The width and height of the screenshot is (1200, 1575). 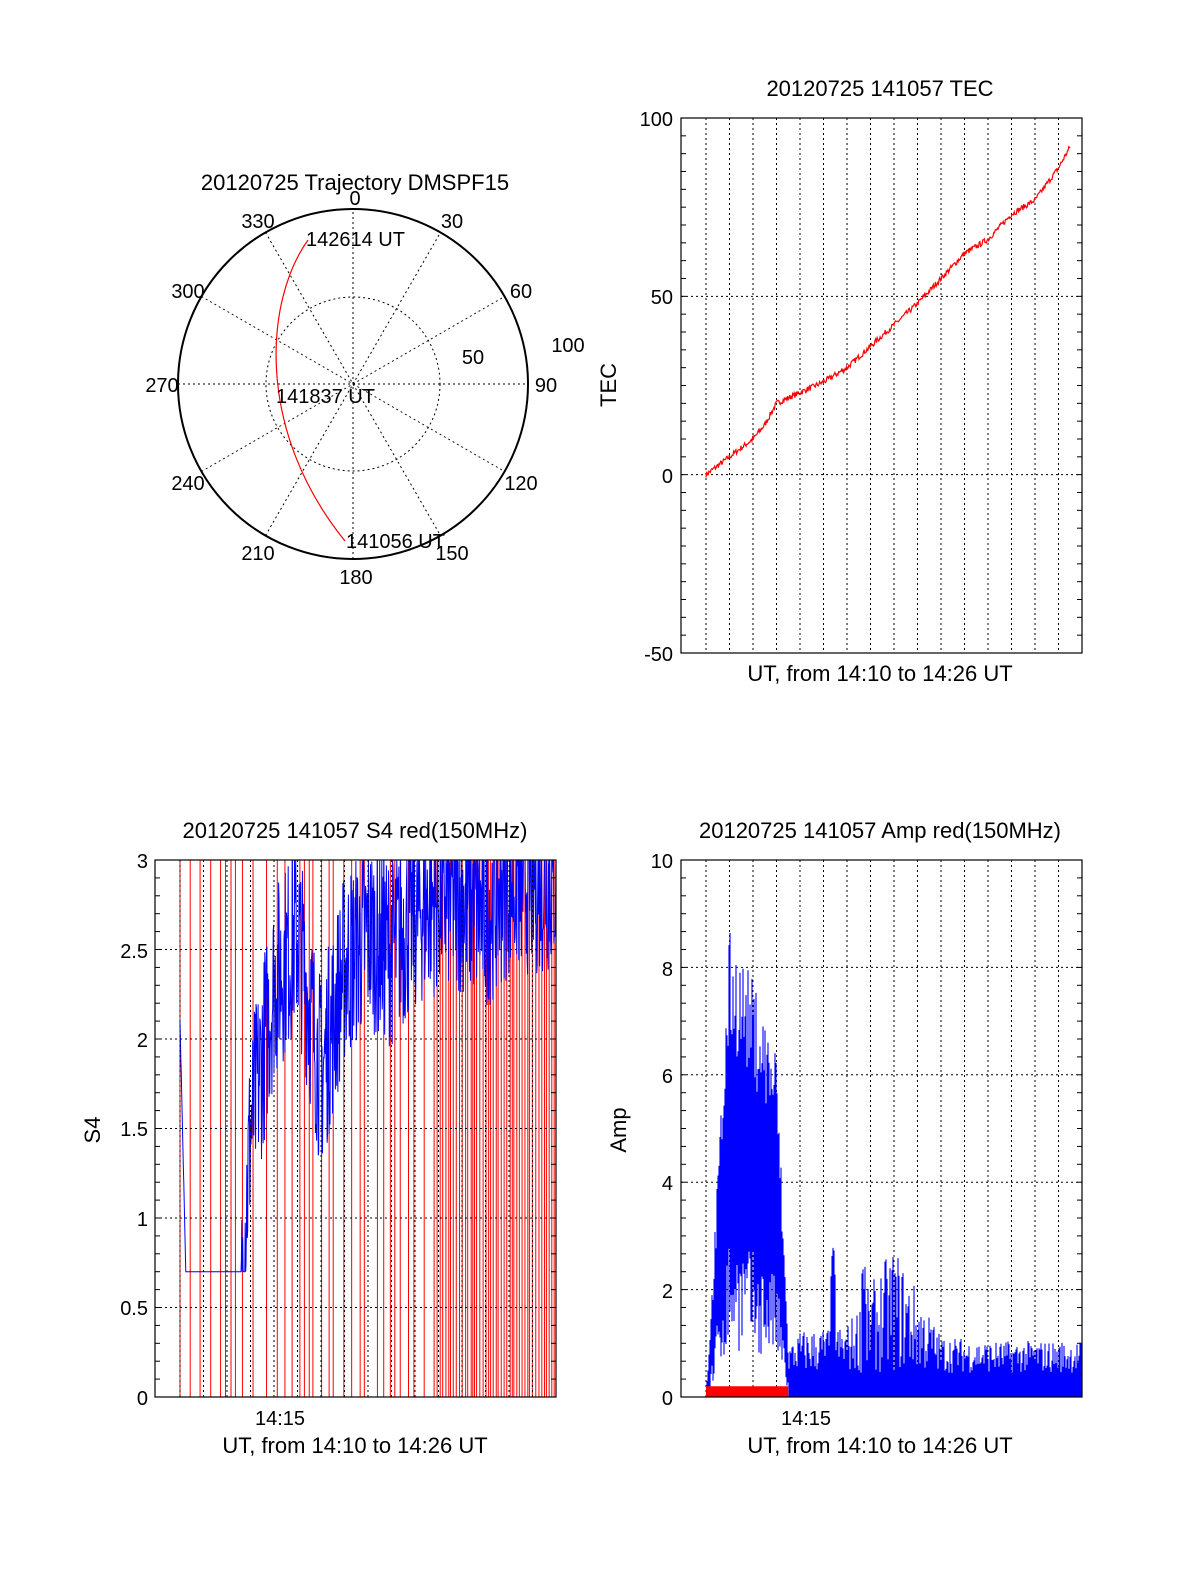 I want to click on azimuth-label-240: 240, so click(x=187, y=484).